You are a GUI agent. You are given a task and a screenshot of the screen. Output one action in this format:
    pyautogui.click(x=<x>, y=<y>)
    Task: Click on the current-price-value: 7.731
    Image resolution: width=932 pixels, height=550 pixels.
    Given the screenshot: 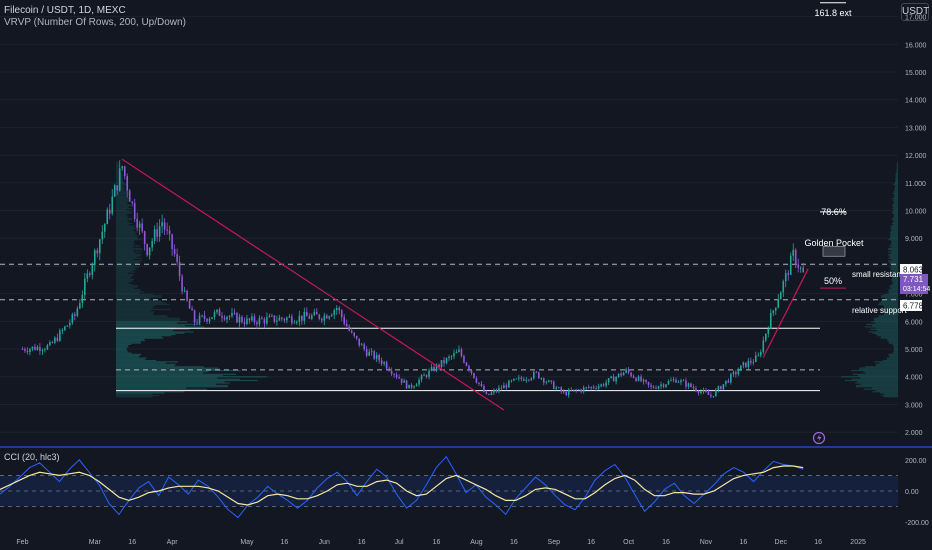 What is the action you would take?
    pyautogui.click(x=913, y=279)
    